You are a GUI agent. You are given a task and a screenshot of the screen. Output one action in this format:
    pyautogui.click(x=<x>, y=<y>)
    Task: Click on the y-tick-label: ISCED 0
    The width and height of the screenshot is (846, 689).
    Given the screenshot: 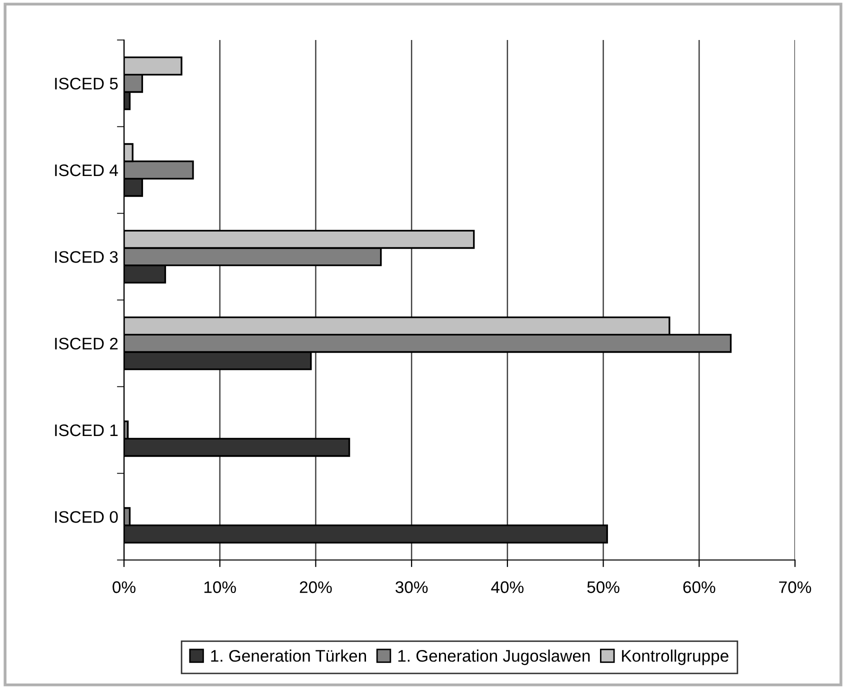 What is the action you would take?
    pyautogui.click(x=86, y=517)
    